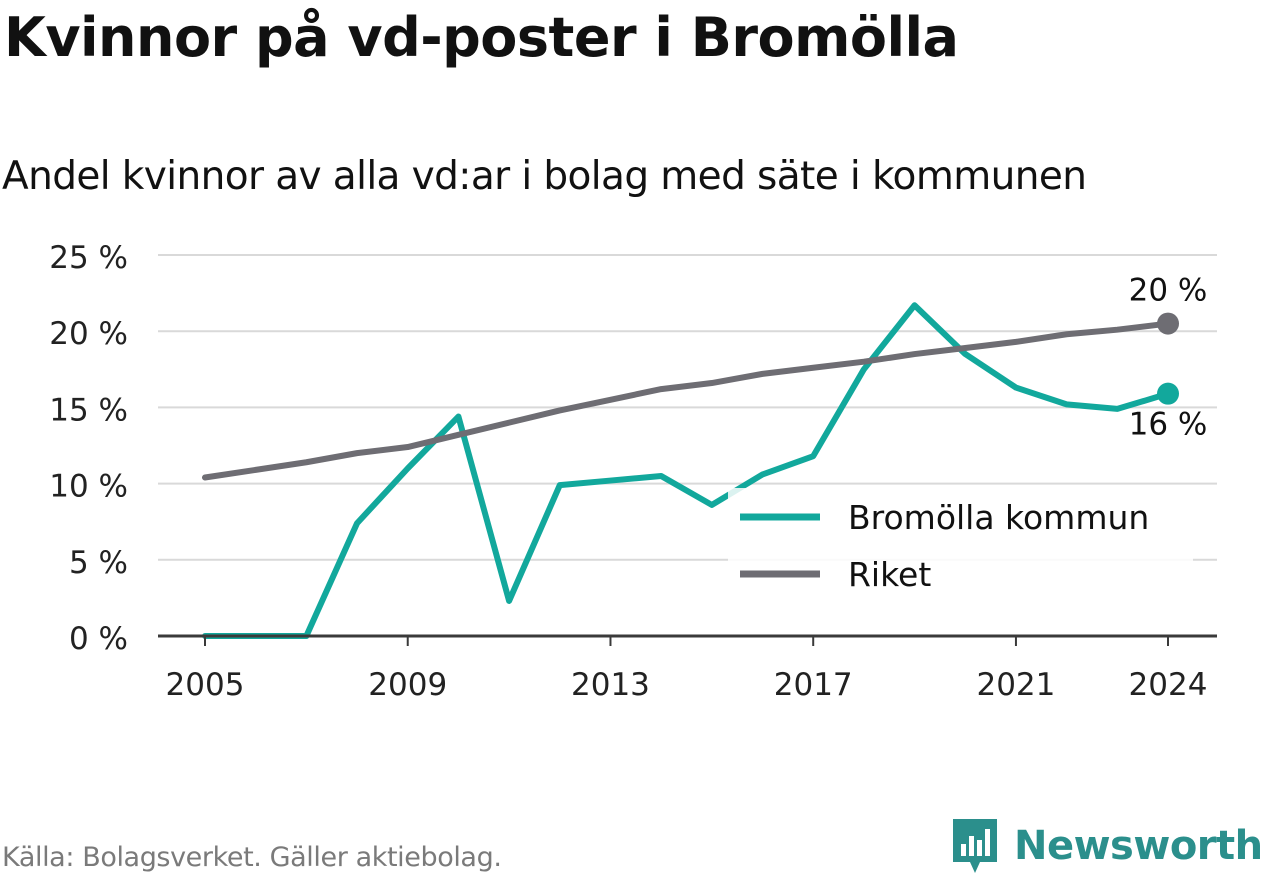  Describe the element at coordinates (686, 400) in the screenshot. I see `series-line-riket` at that location.